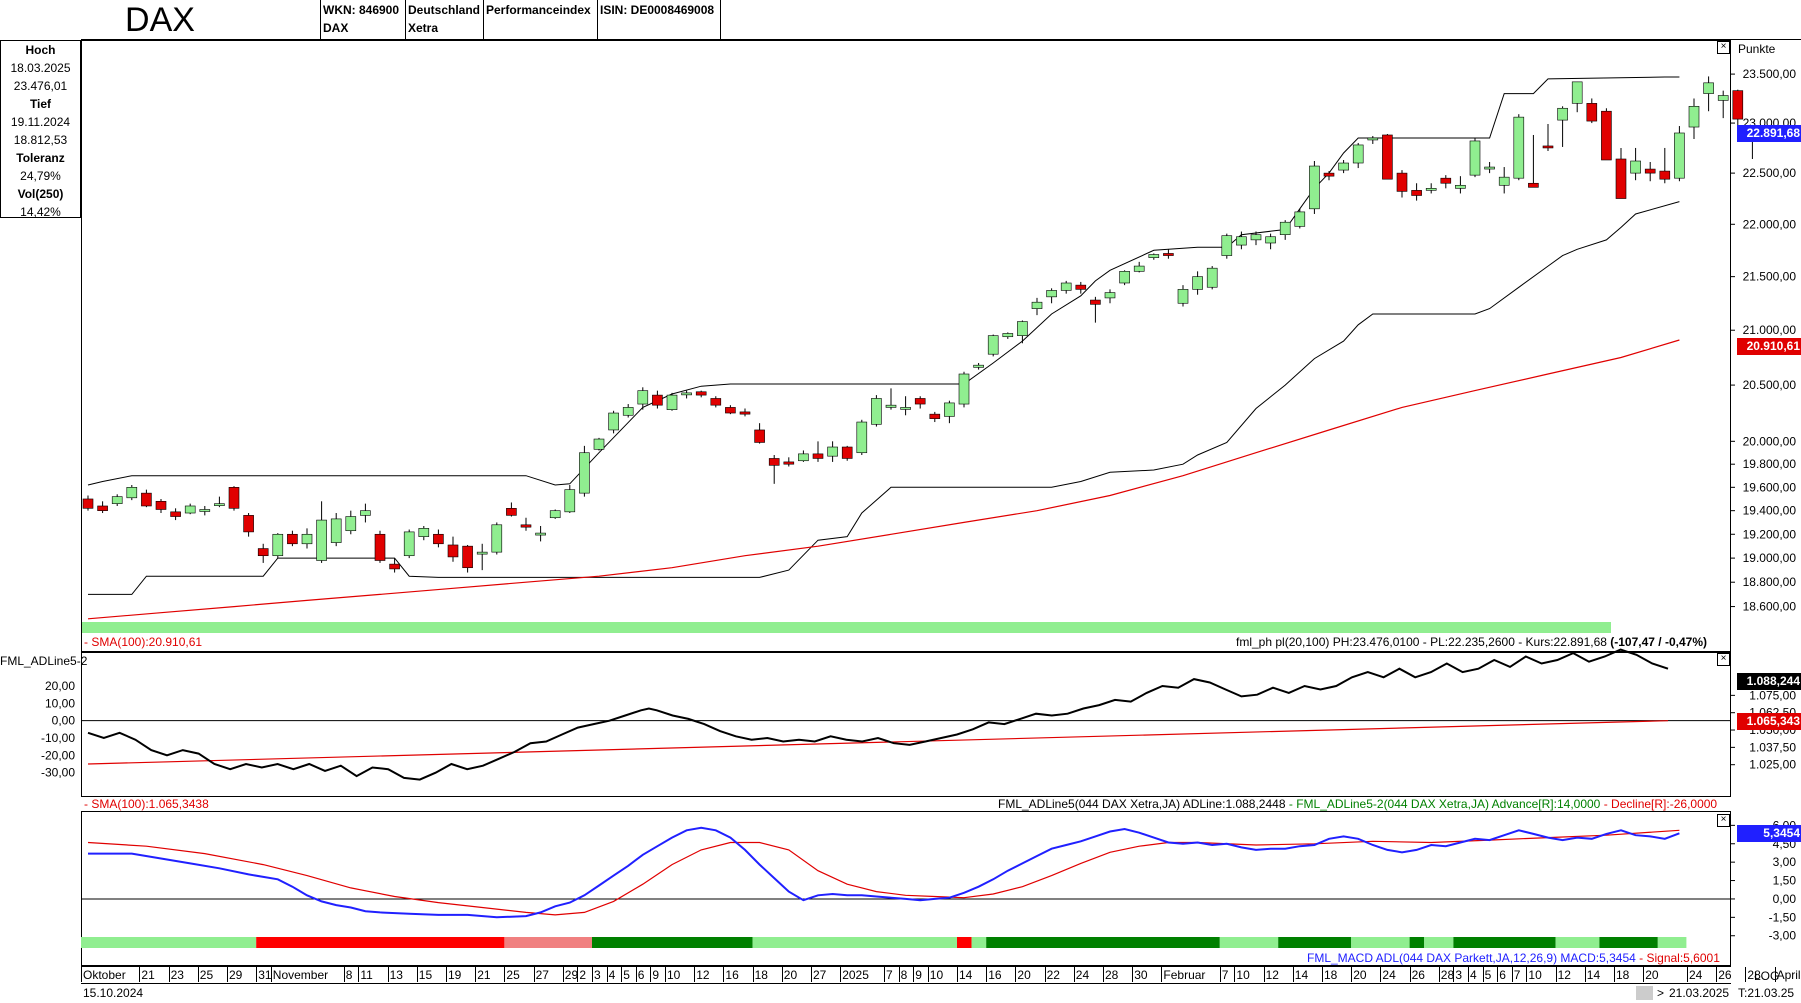 The width and height of the screenshot is (1801, 1003). I want to click on macd-pane, so click(906, 888).